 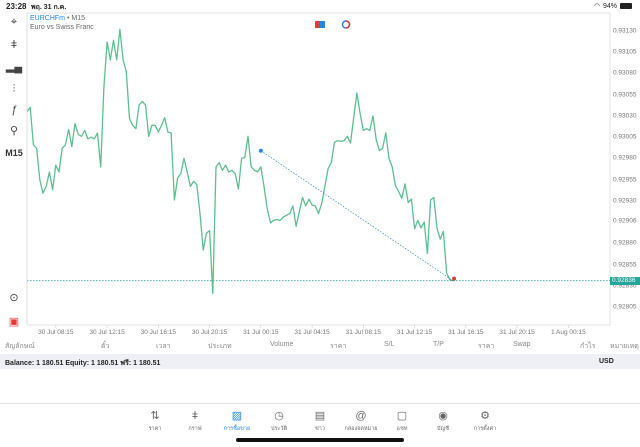 I want to click on price-tick-label: 0.92880, so click(x=625, y=243).